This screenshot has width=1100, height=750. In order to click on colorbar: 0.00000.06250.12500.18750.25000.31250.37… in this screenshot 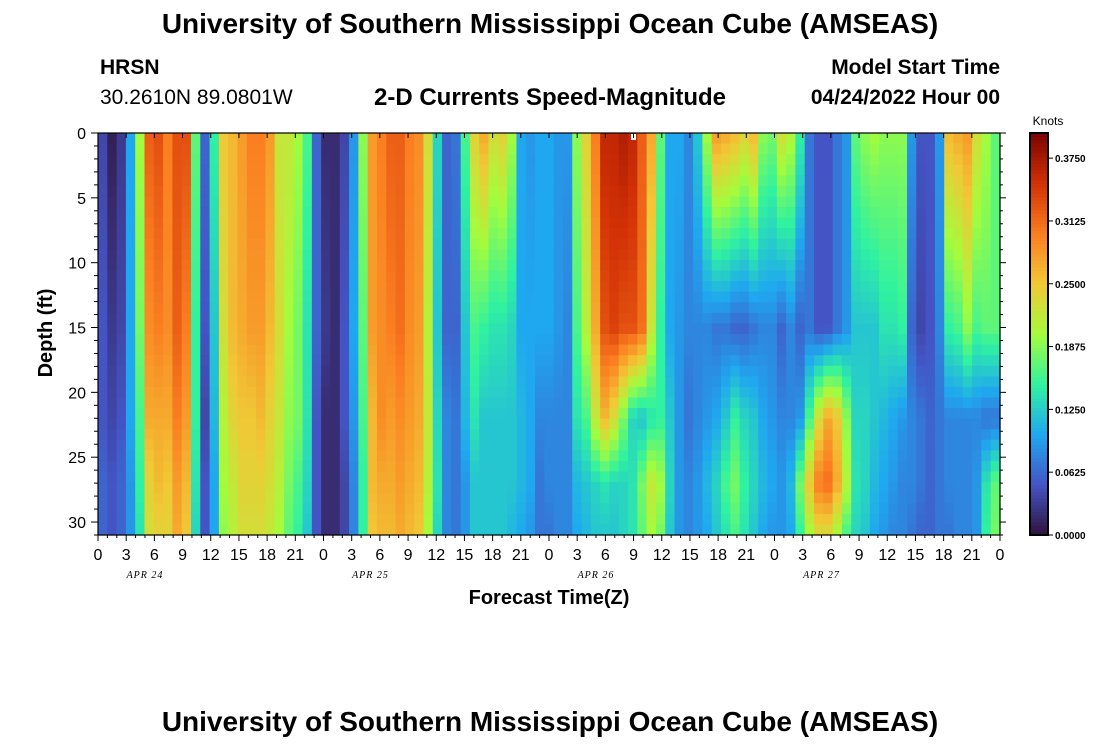, I will do `click(1057, 337)`.